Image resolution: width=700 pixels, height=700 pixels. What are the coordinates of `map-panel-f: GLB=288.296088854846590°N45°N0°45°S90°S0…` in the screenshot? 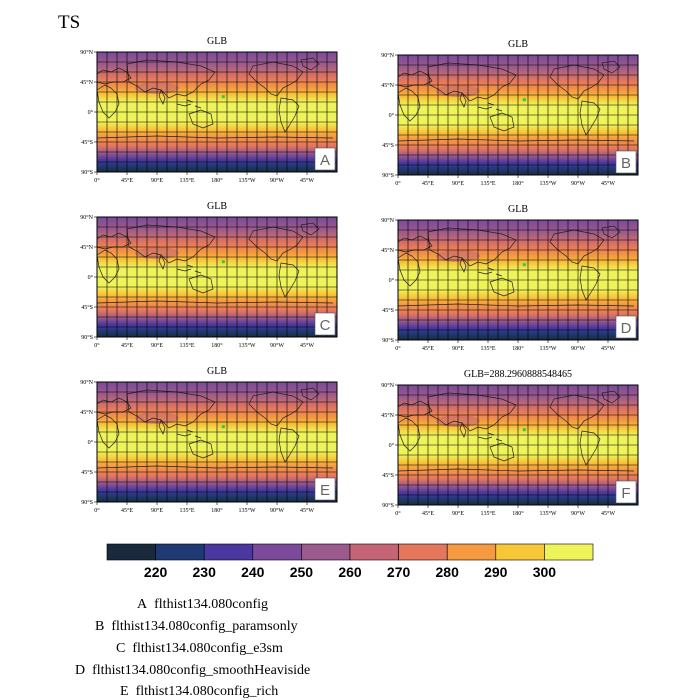 It's located at (510, 443).